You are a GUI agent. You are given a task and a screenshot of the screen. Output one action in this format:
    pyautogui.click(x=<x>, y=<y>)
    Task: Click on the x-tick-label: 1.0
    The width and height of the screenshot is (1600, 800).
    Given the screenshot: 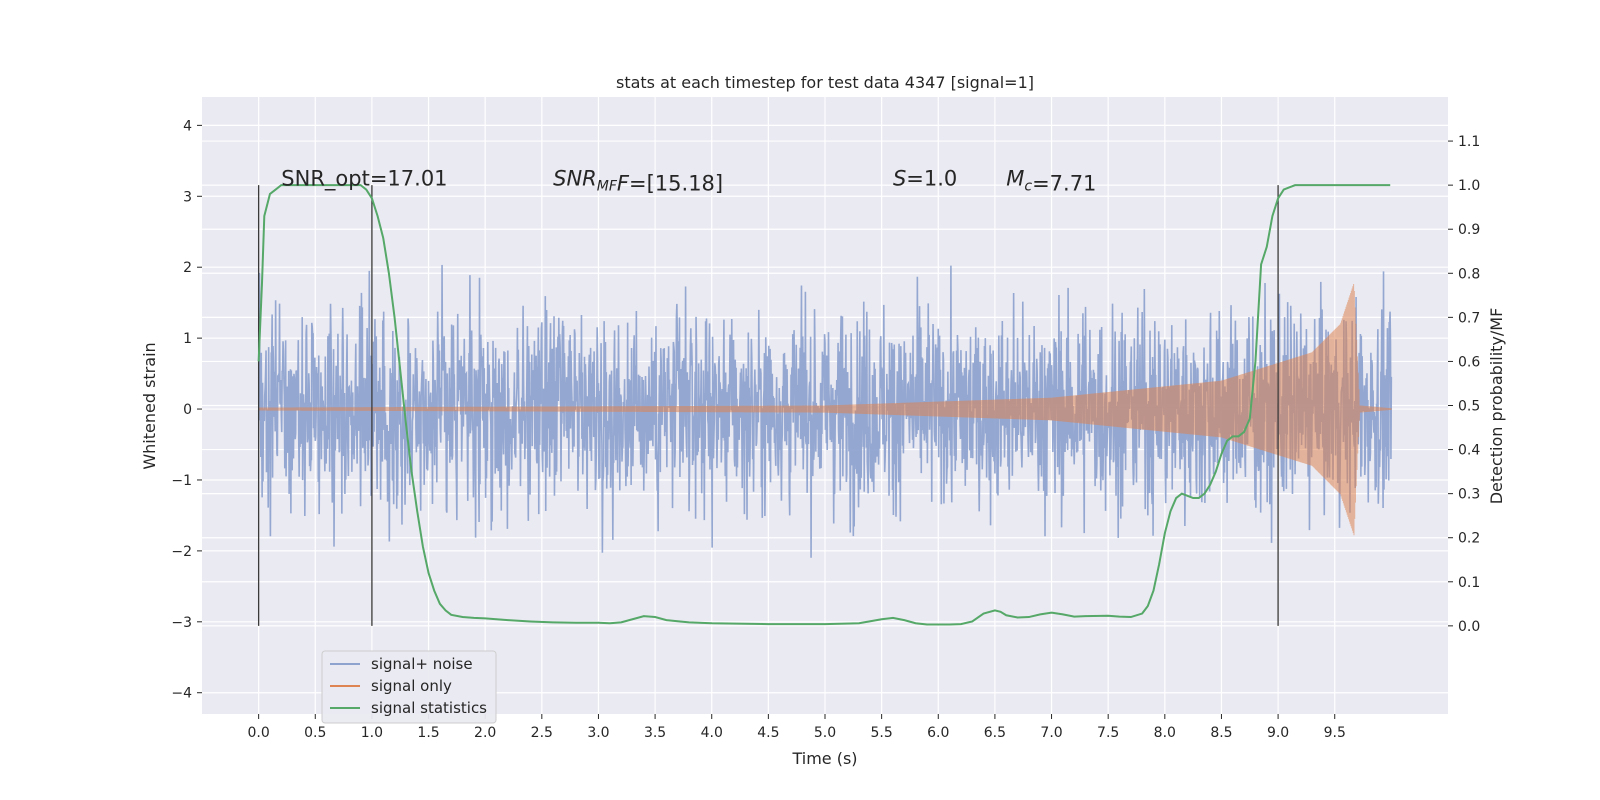 What is the action you would take?
    pyautogui.click(x=372, y=733)
    